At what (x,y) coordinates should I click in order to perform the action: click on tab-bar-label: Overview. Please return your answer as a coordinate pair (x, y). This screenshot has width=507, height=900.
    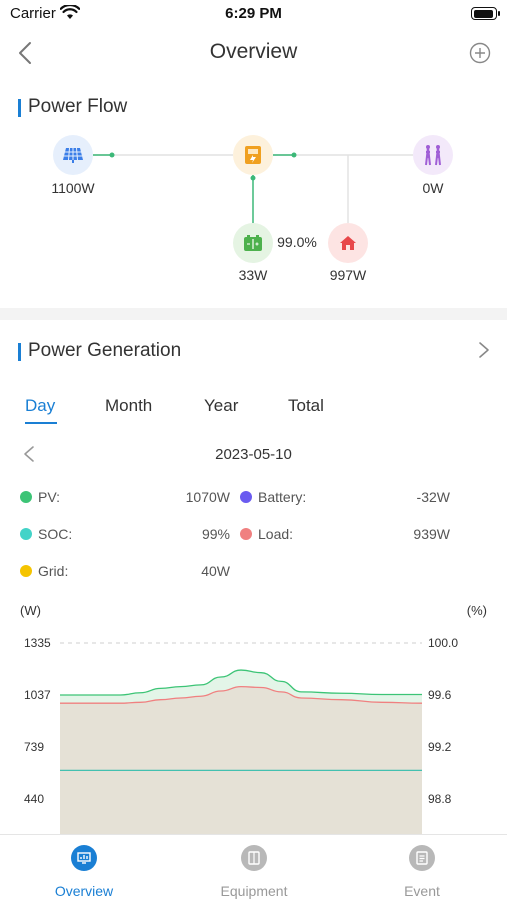
    Looking at the image, I should click on (84, 891).